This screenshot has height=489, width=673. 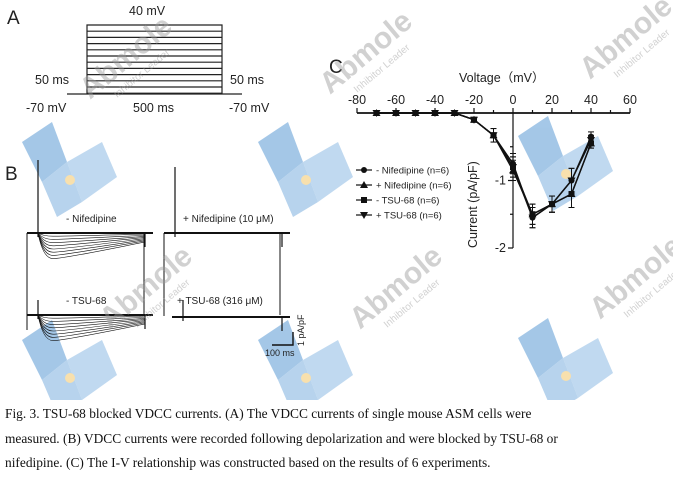 What do you see at coordinates (407, 201) in the screenshot?
I see `legend-label: - TSU-68 (n=6)` at bounding box center [407, 201].